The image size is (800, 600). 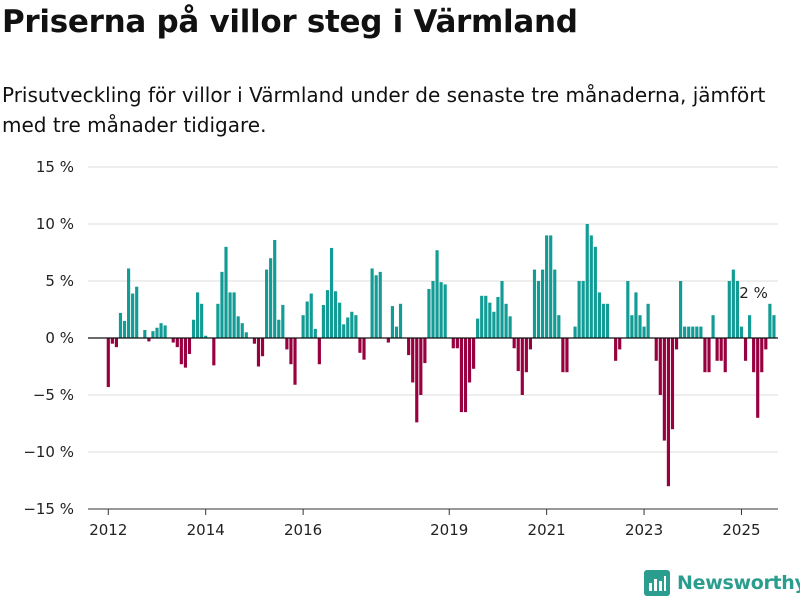 I want to click on y-tick-label: 0 %, so click(x=59, y=338).